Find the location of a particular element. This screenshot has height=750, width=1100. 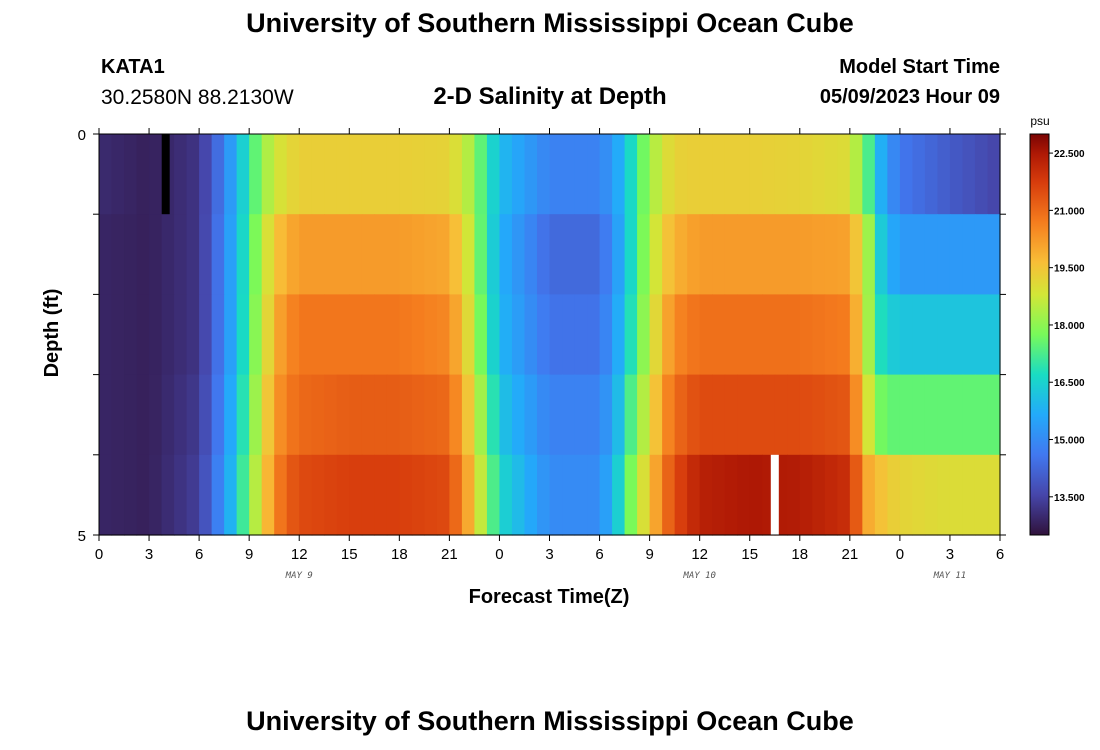

colorbar-tick-label: 16.500 is located at coordinates (1069, 383).